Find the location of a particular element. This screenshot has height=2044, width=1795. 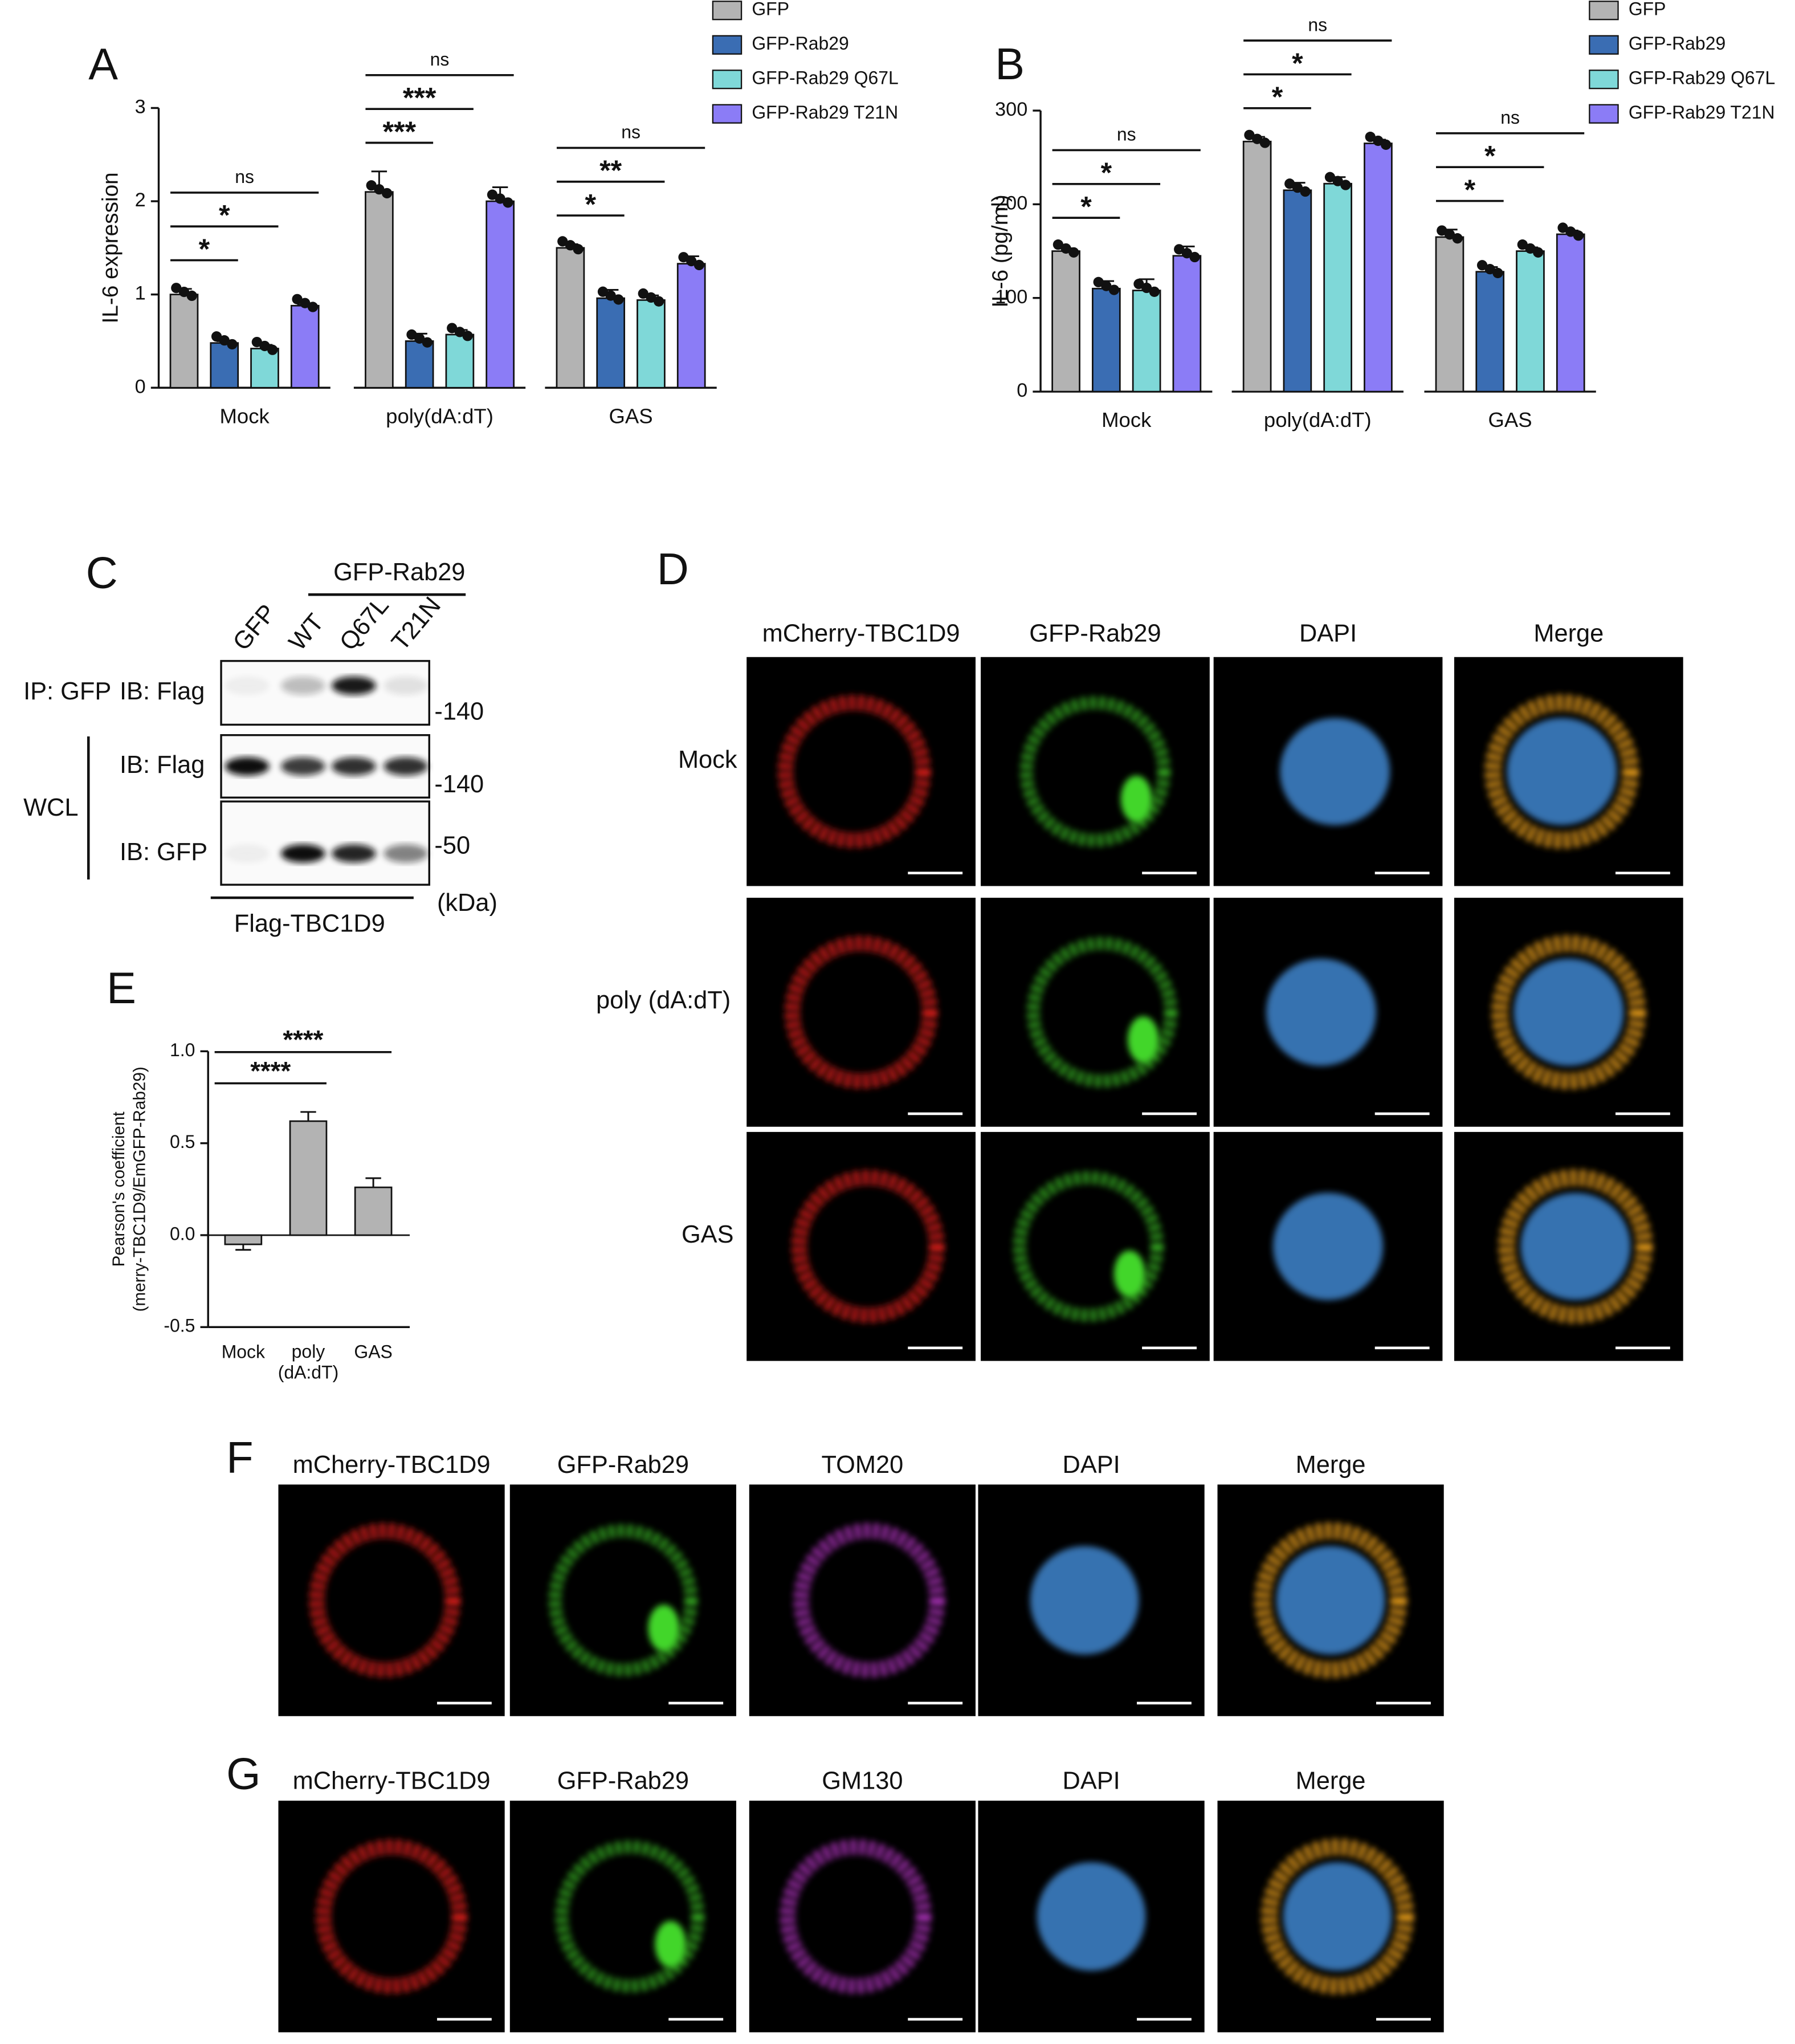

y-axis-label: IL-6 expression is located at coordinates (111, 248).